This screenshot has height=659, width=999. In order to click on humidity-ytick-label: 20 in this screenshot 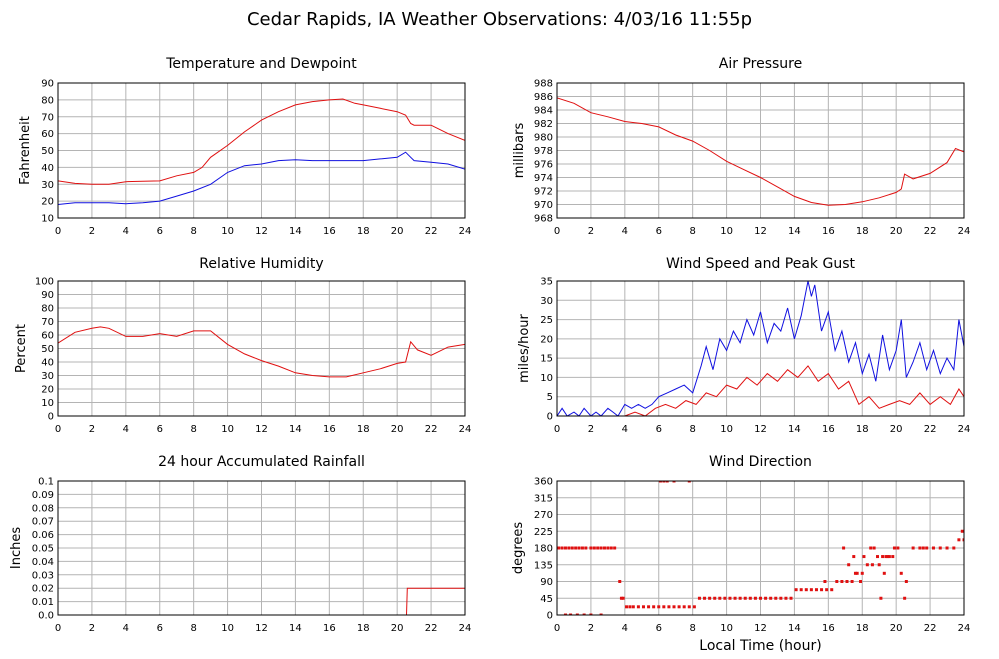, I will do `click(47, 390)`.